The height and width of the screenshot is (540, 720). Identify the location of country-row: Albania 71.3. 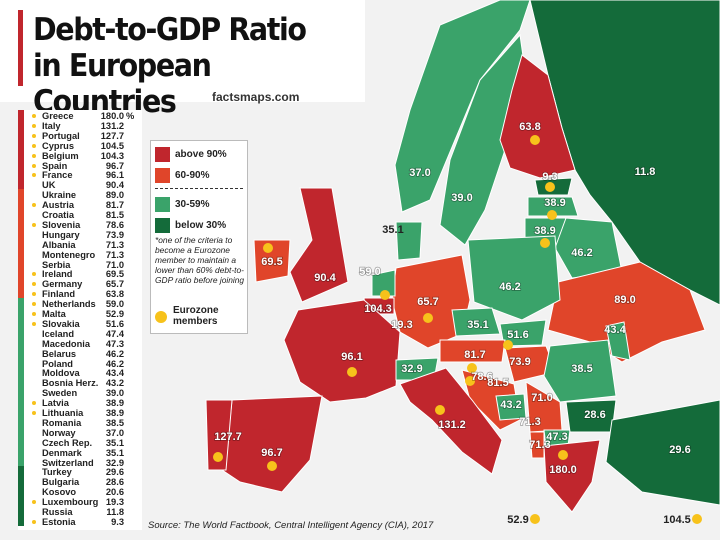
(80, 245).